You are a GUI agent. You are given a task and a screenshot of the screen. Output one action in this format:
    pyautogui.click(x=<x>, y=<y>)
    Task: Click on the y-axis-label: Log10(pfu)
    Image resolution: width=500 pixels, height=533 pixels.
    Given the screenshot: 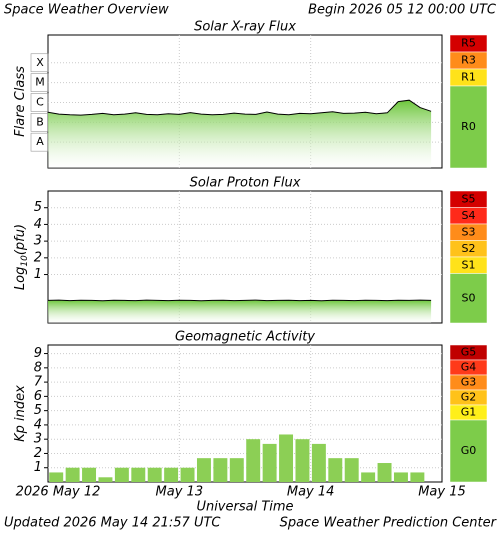 What is the action you would take?
    pyautogui.click(x=21, y=257)
    